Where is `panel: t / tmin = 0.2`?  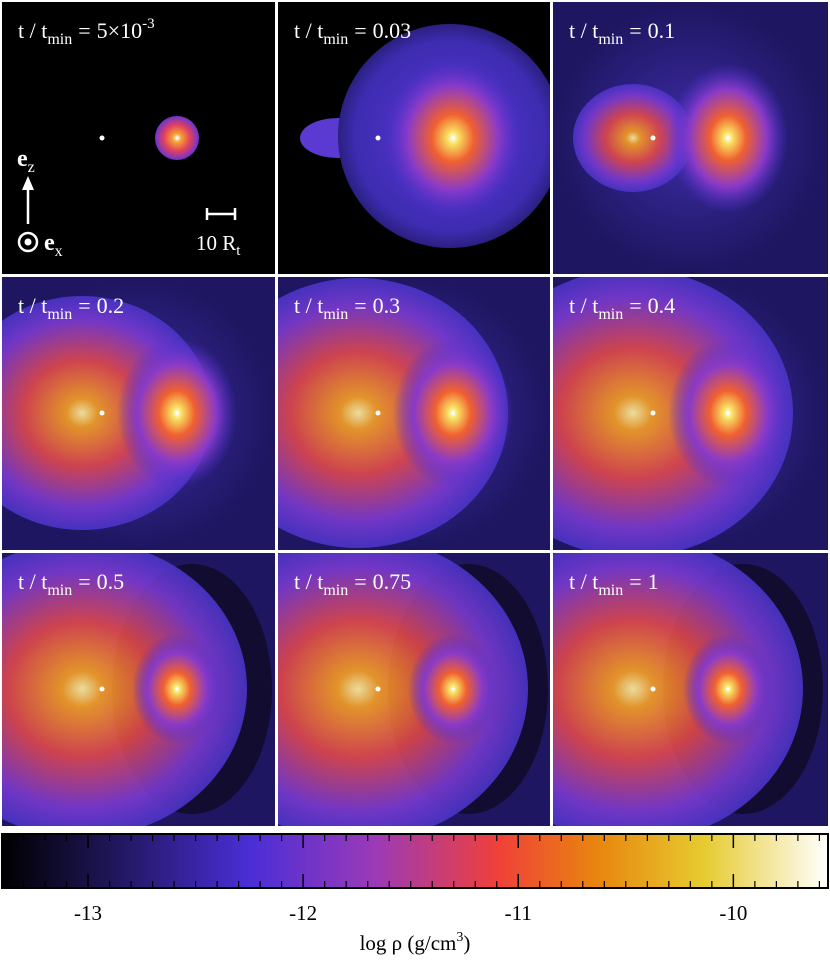
panel: t / tmin = 0.2 is located at coordinates (138, 413).